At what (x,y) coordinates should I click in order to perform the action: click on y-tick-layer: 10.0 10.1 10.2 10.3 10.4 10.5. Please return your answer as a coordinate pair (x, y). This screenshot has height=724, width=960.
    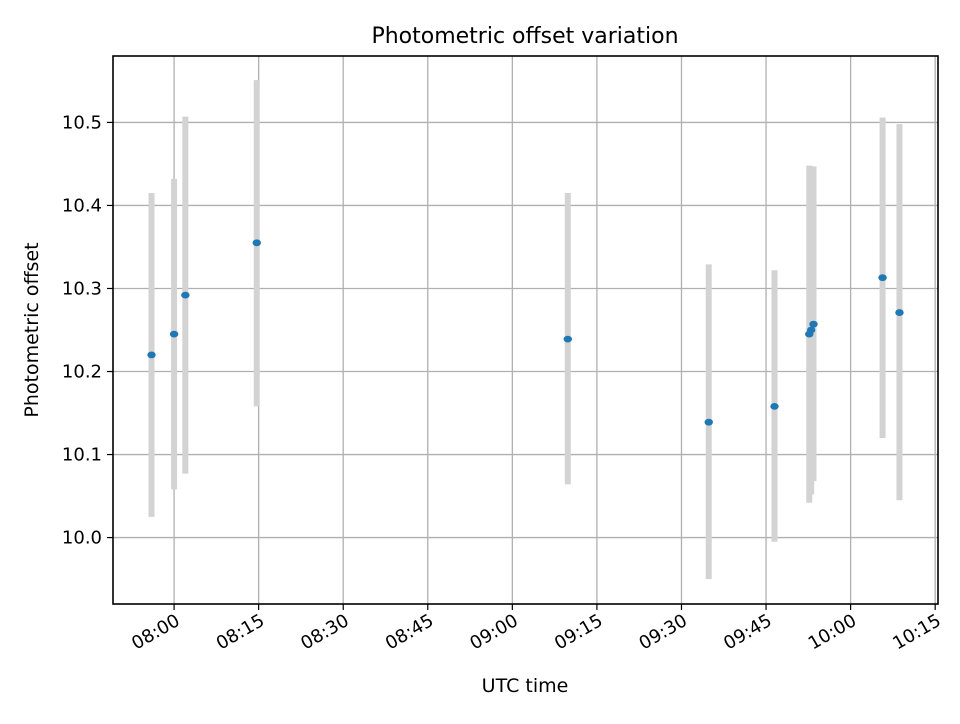
    Looking at the image, I should click on (87, 330).